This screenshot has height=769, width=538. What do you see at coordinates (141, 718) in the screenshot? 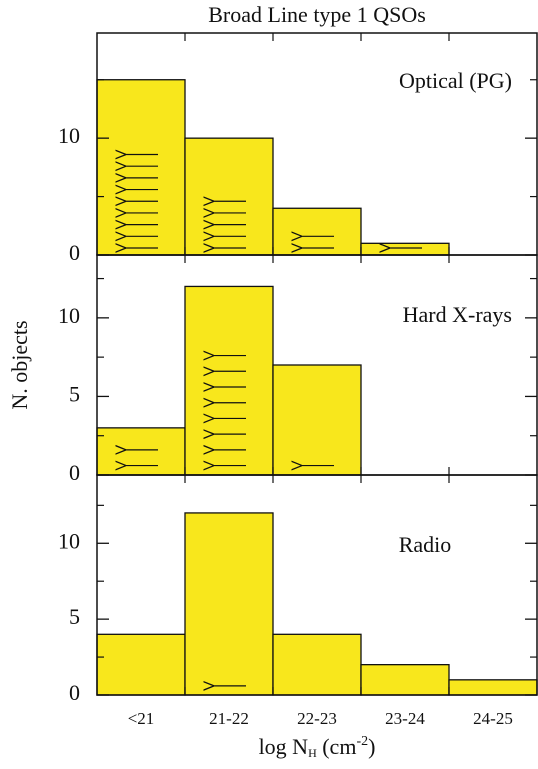
I see `x-tick-label: <21` at bounding box center [141, 718].